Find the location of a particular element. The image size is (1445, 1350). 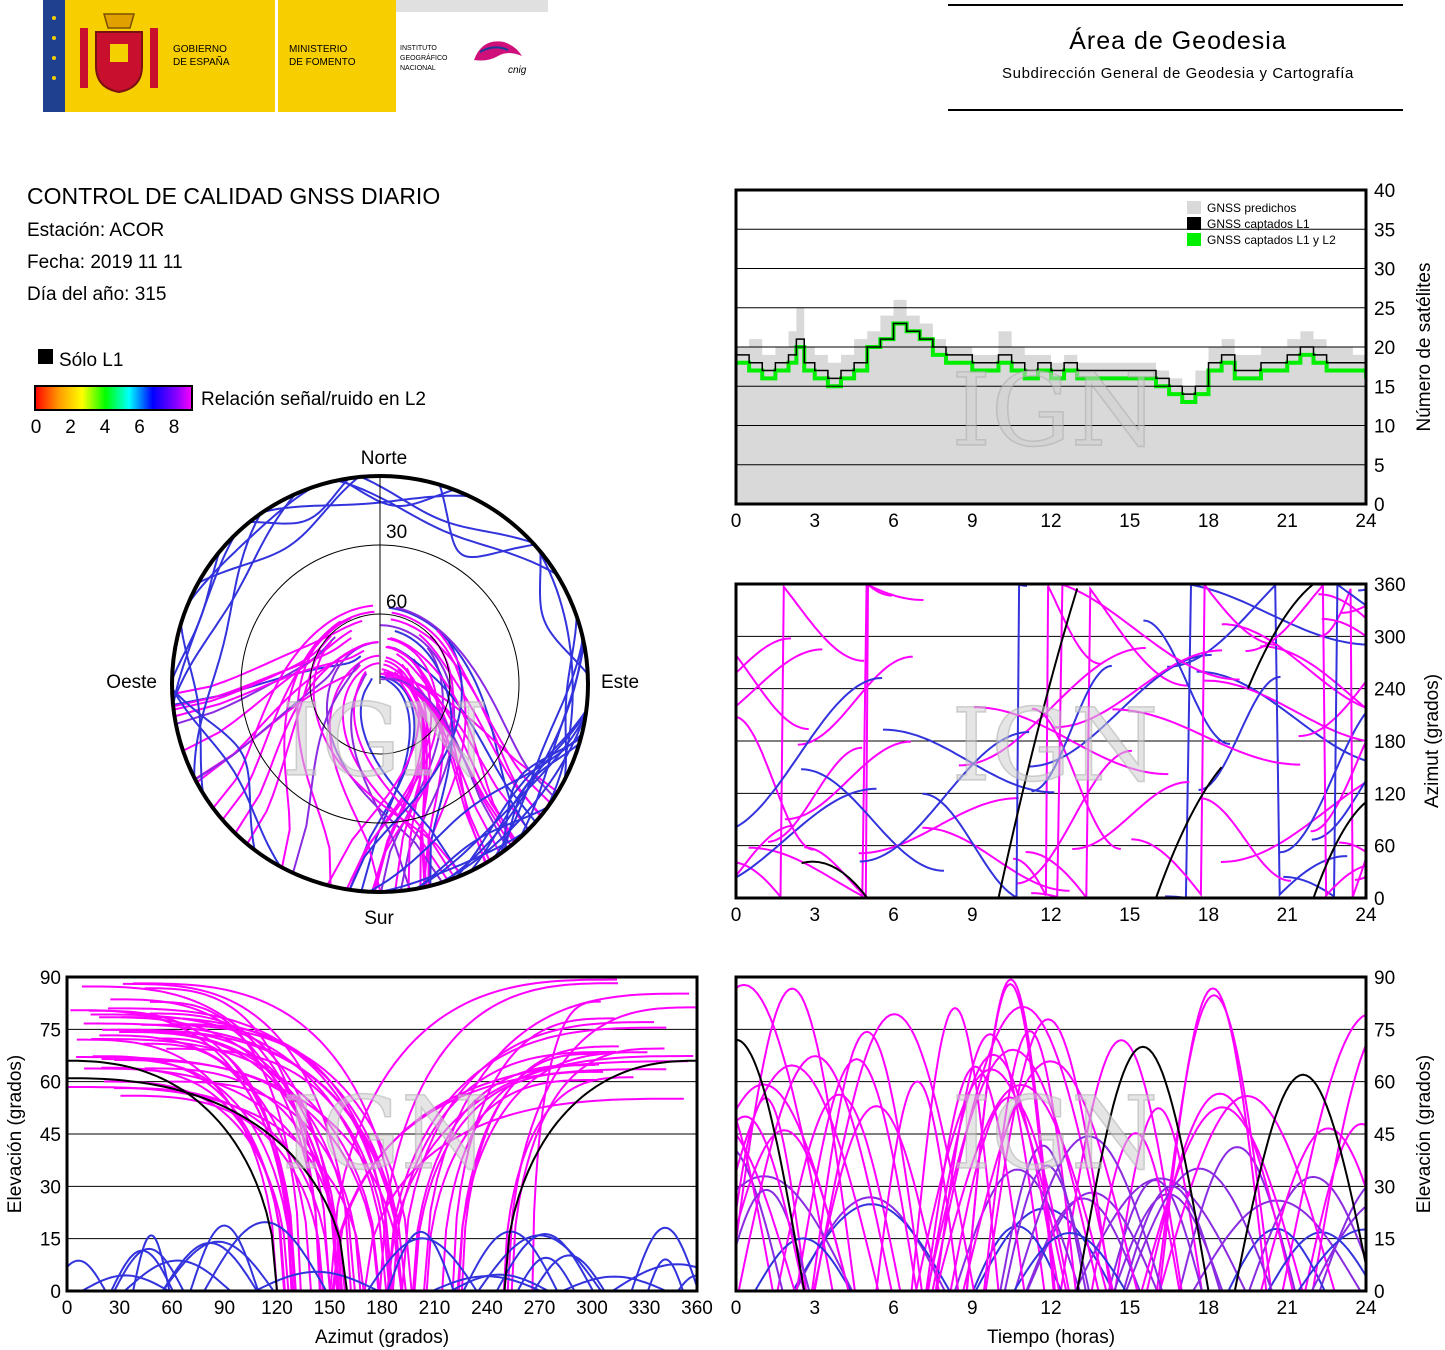

legend-entry: GNSS predichos is located at coordinates (1251, 208).